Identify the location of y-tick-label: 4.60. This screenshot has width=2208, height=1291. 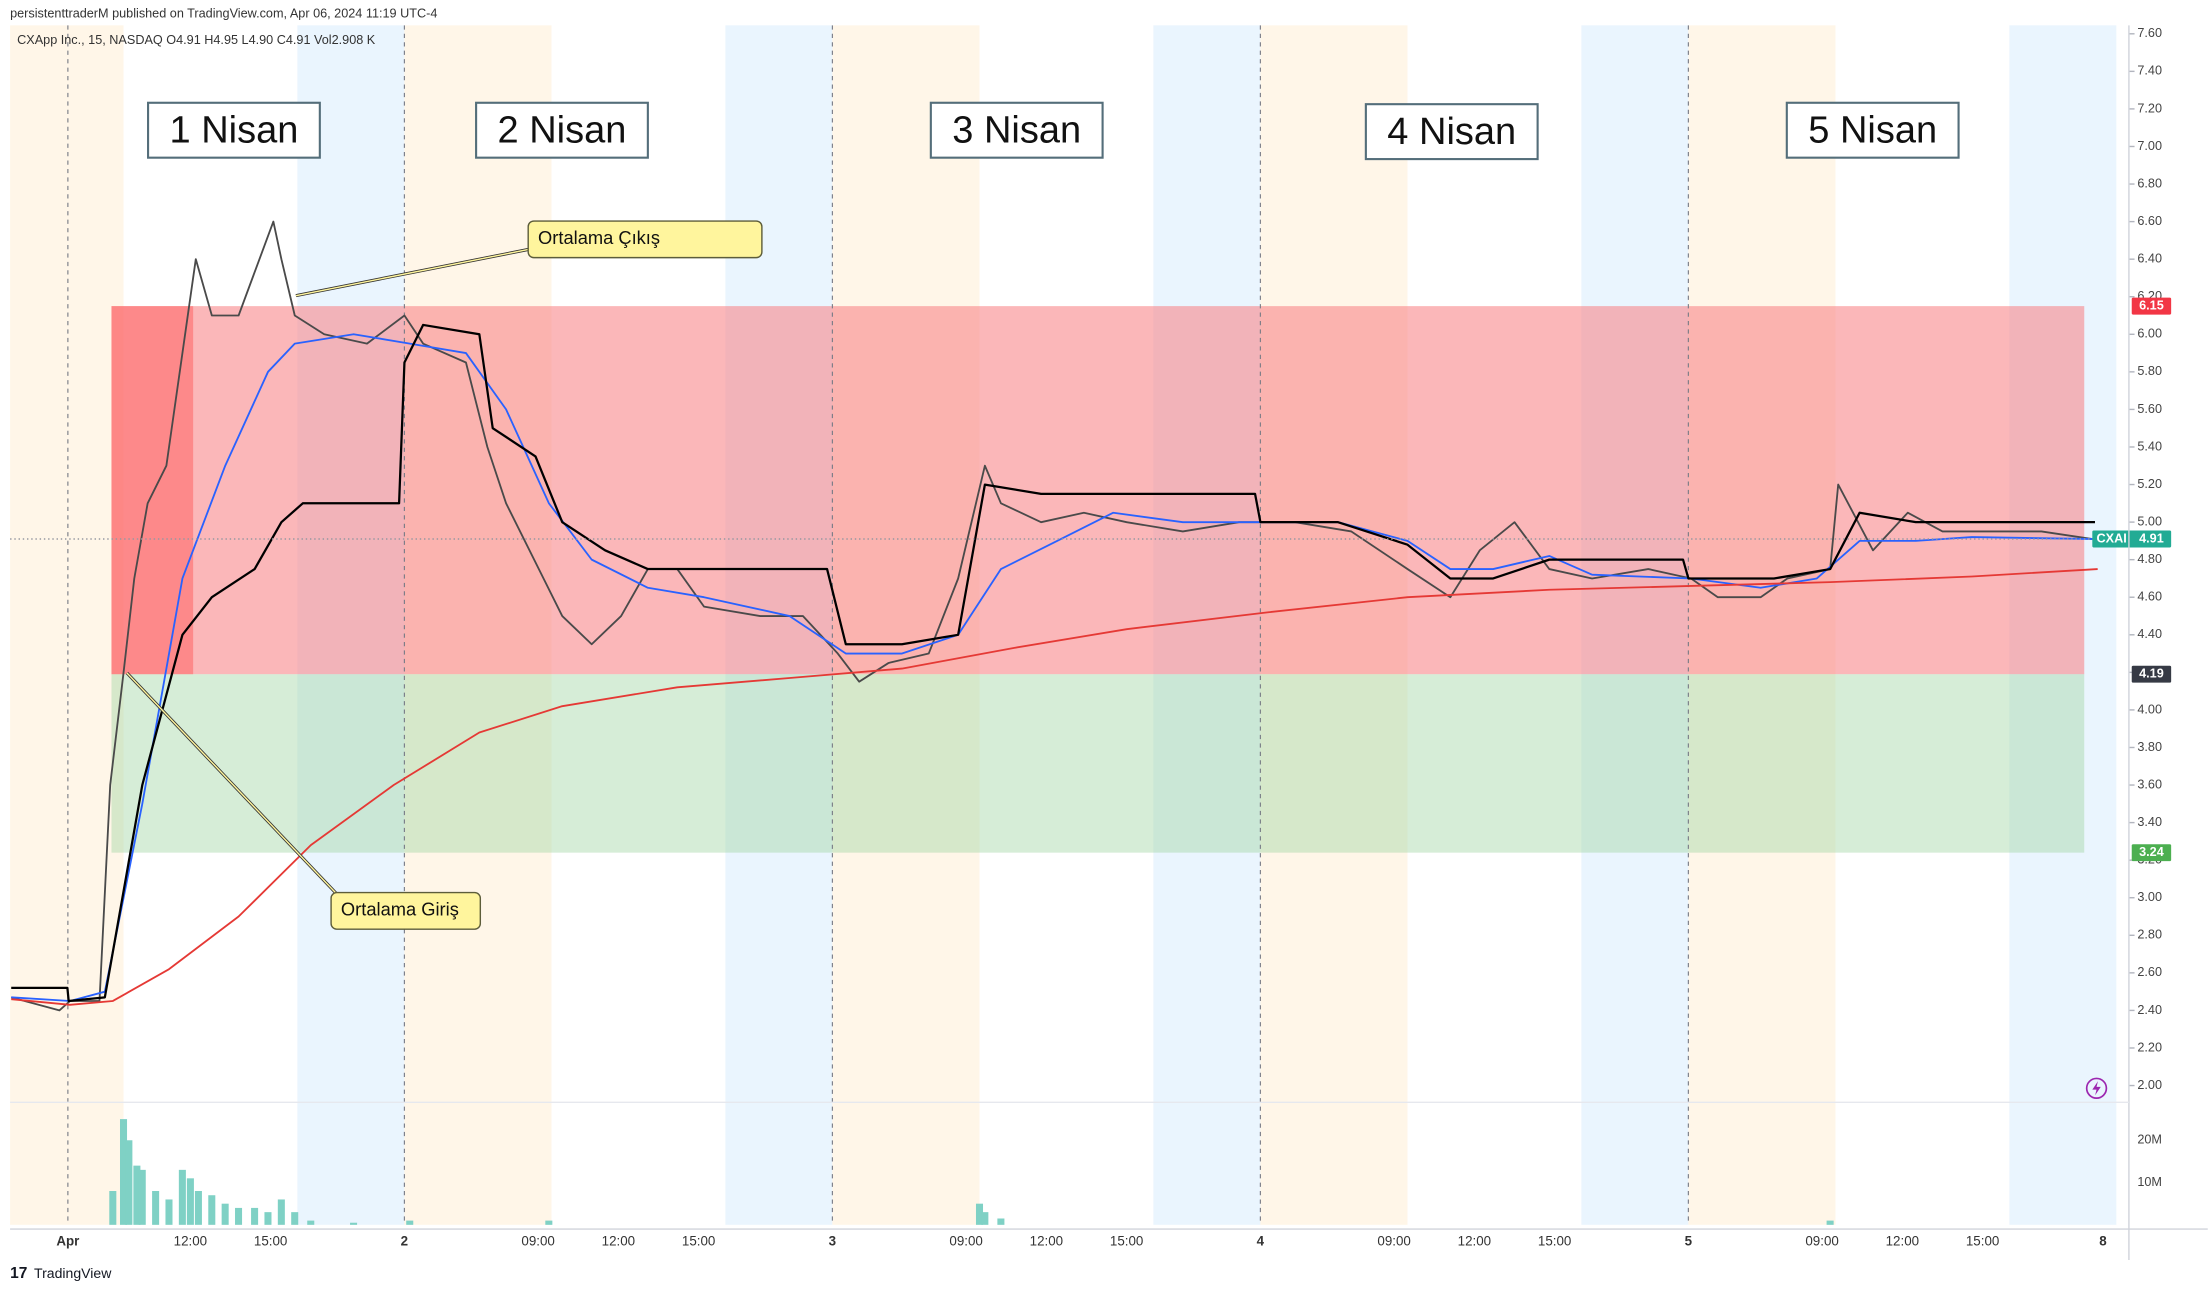
(2149, 597).